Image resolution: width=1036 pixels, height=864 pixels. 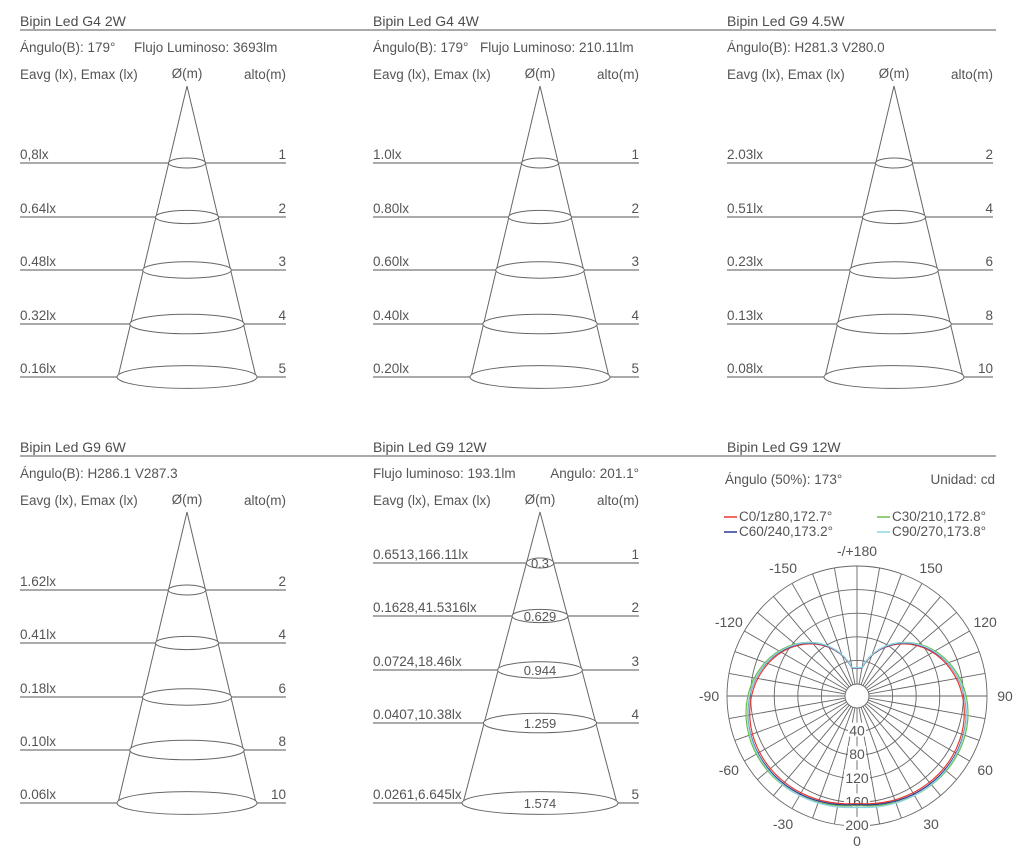 What do you see at coordinates (729, 770) in the screenshot?
I see `angle-label: -60` at bounding box center [729, 770].